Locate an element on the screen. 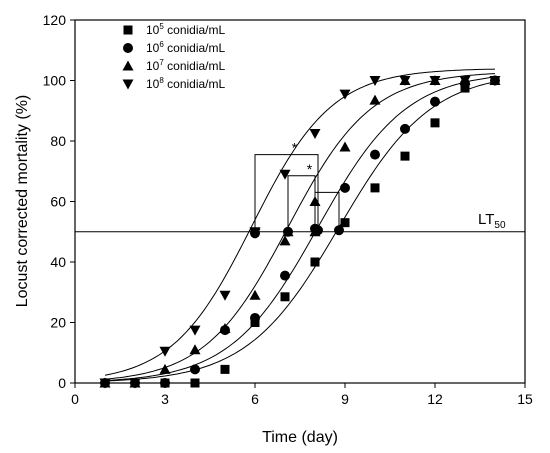 The height and width of the screenshot is (453, 550). legend-label: 106 conidia/mL is located at coordinates (186, 47).